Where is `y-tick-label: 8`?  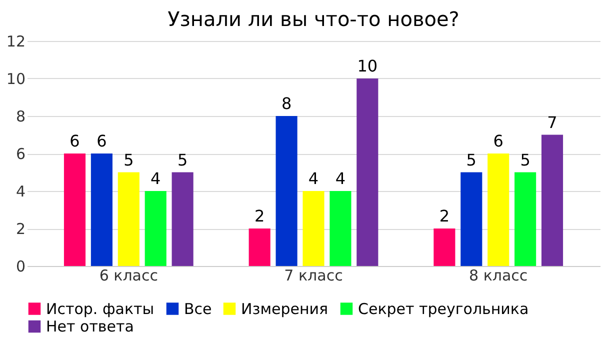
y-tick-label: 8 is located at coordinates (21, 117).